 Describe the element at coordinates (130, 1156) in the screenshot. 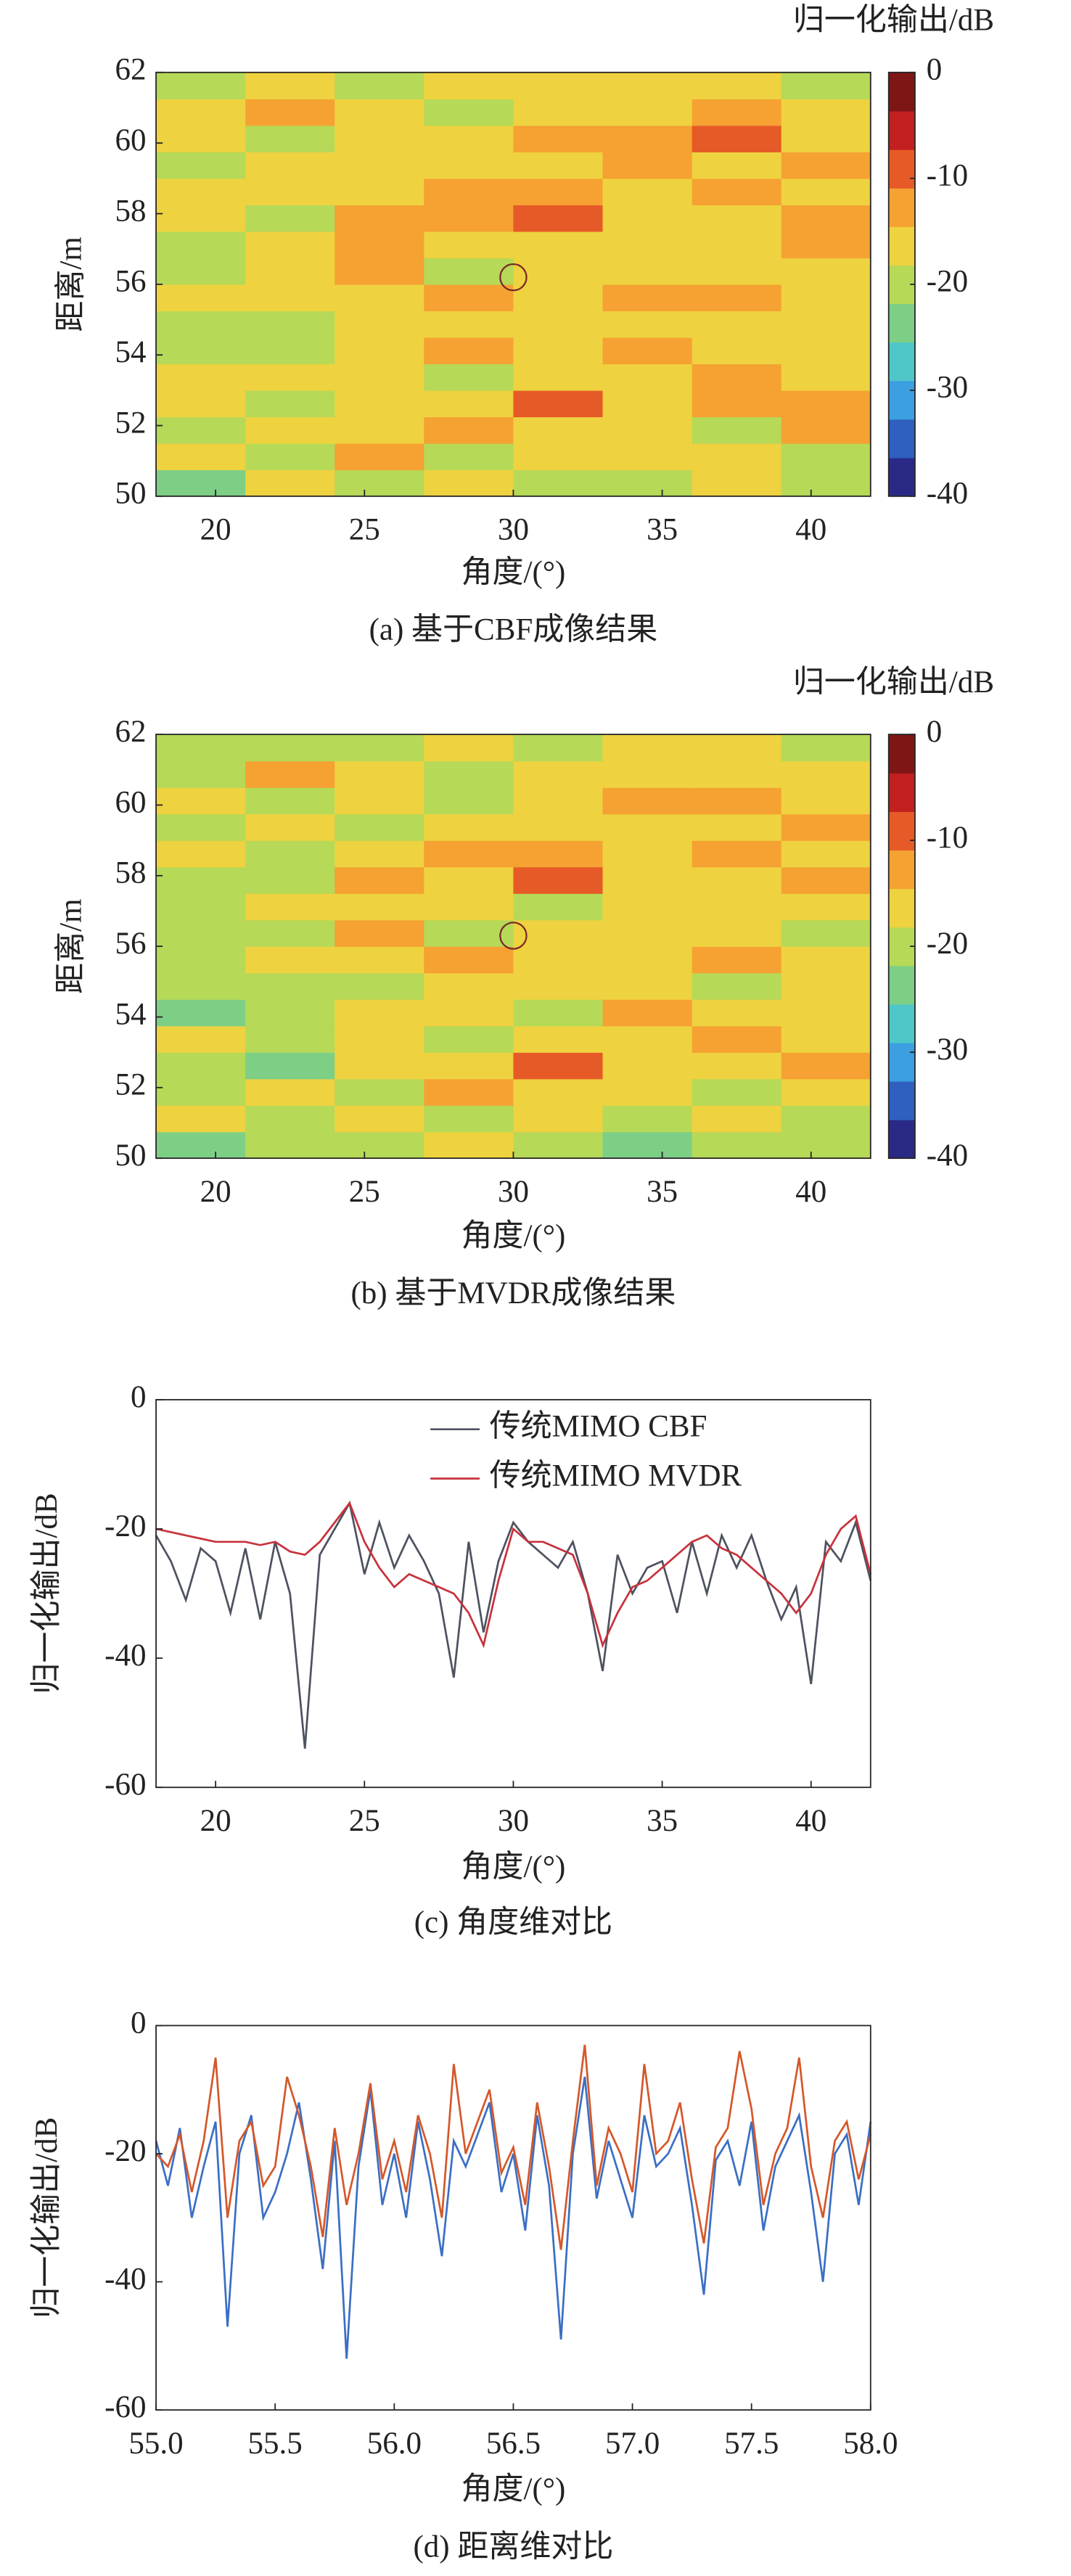

I see `y-tick-label: 50` at that location.